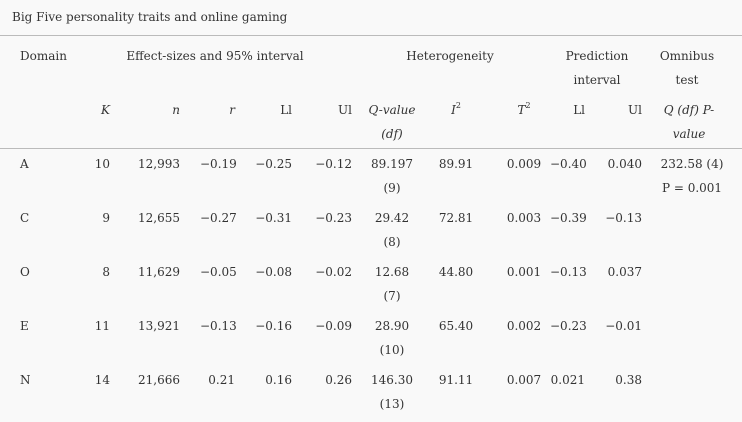  What do you see at coordinates (456, 272) in the screenshot?
I see `i2-cell: 44.80` at bounding box center [456, 272].